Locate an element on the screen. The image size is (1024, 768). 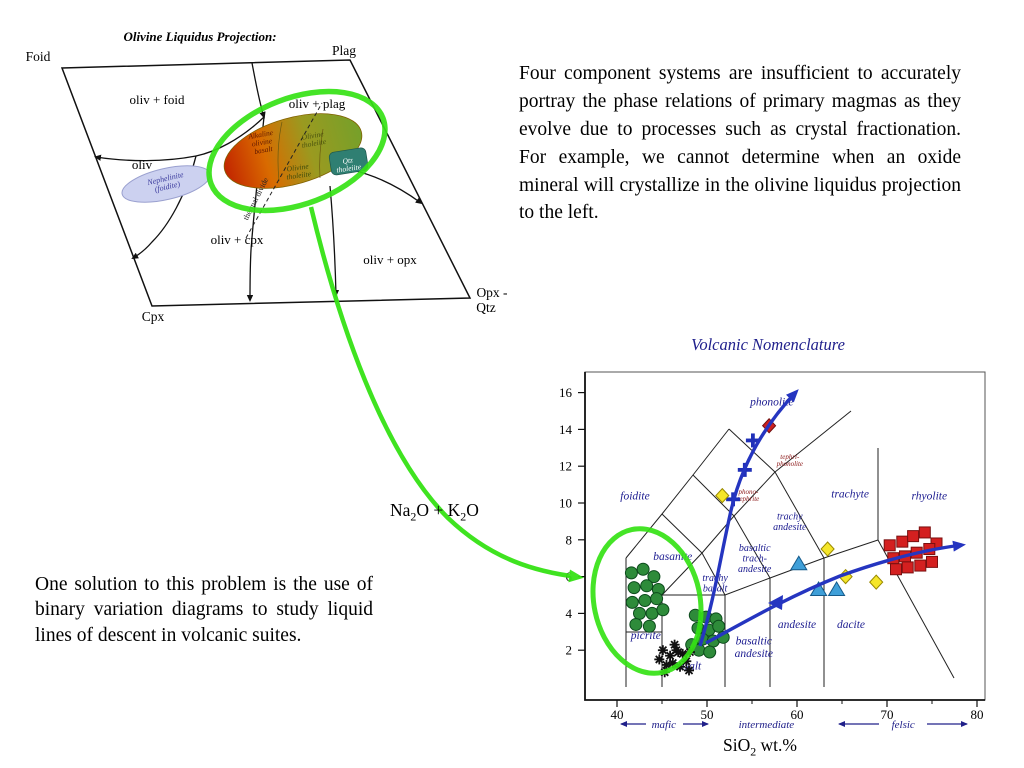
ylabel-part: Na is located at coordinates (400, 510).